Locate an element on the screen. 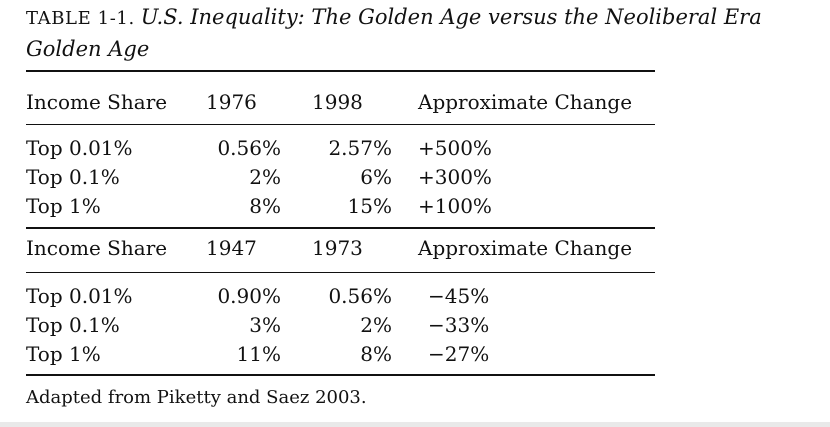 The height and width of the screenshot is (427, 830). row-value-1998: 15% is located at coordinates (369, 206).